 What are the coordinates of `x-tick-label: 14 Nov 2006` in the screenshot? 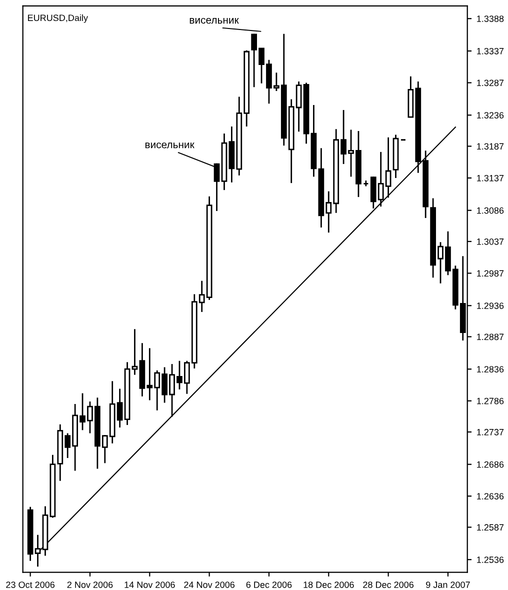 It's located at (149, 585).